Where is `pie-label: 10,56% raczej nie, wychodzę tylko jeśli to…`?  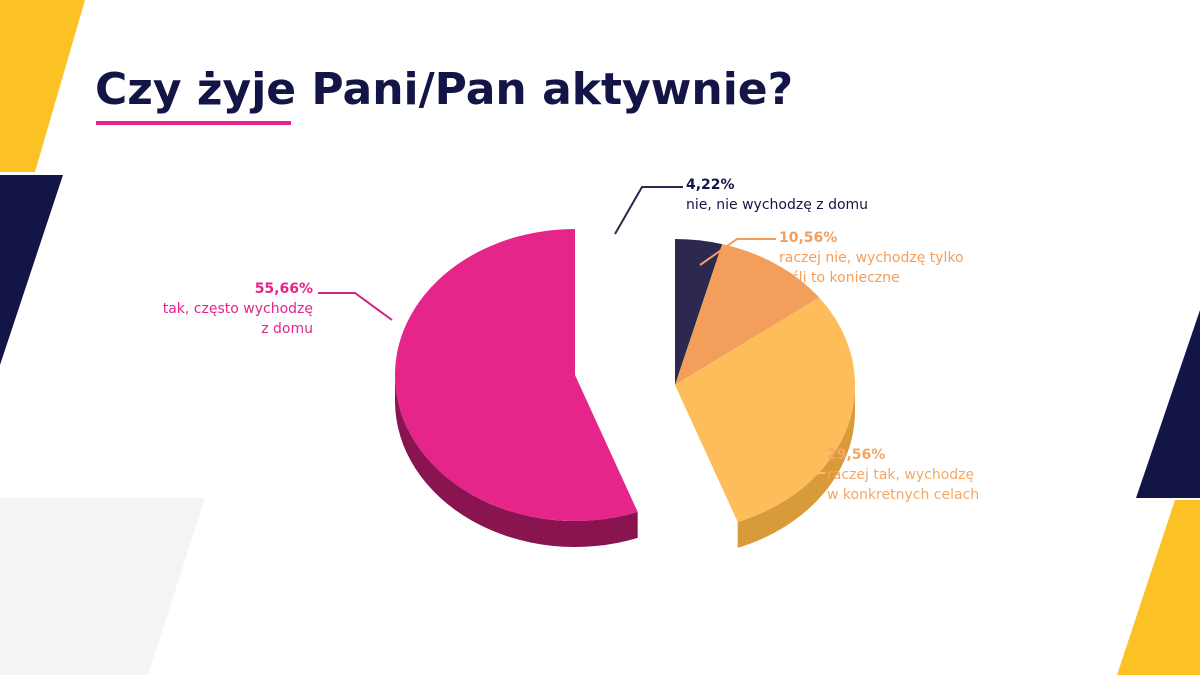 pie-label: 10,56% raczej nie, wychodzę tylko jeśli to… is located at coordinates (871, 258).